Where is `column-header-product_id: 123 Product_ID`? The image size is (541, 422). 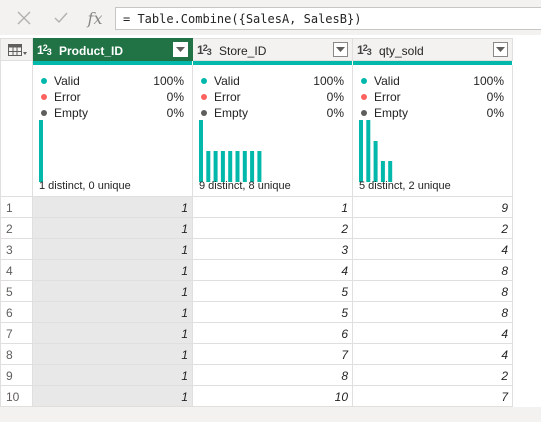 column-header-product_id: 123 Product_ID is located at coordinates (113, 49).